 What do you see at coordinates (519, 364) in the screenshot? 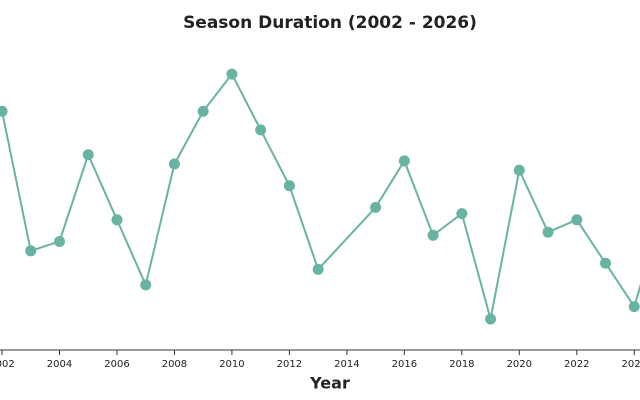
I see `x-tick-label: 2020` at bounding box center [519, 364].